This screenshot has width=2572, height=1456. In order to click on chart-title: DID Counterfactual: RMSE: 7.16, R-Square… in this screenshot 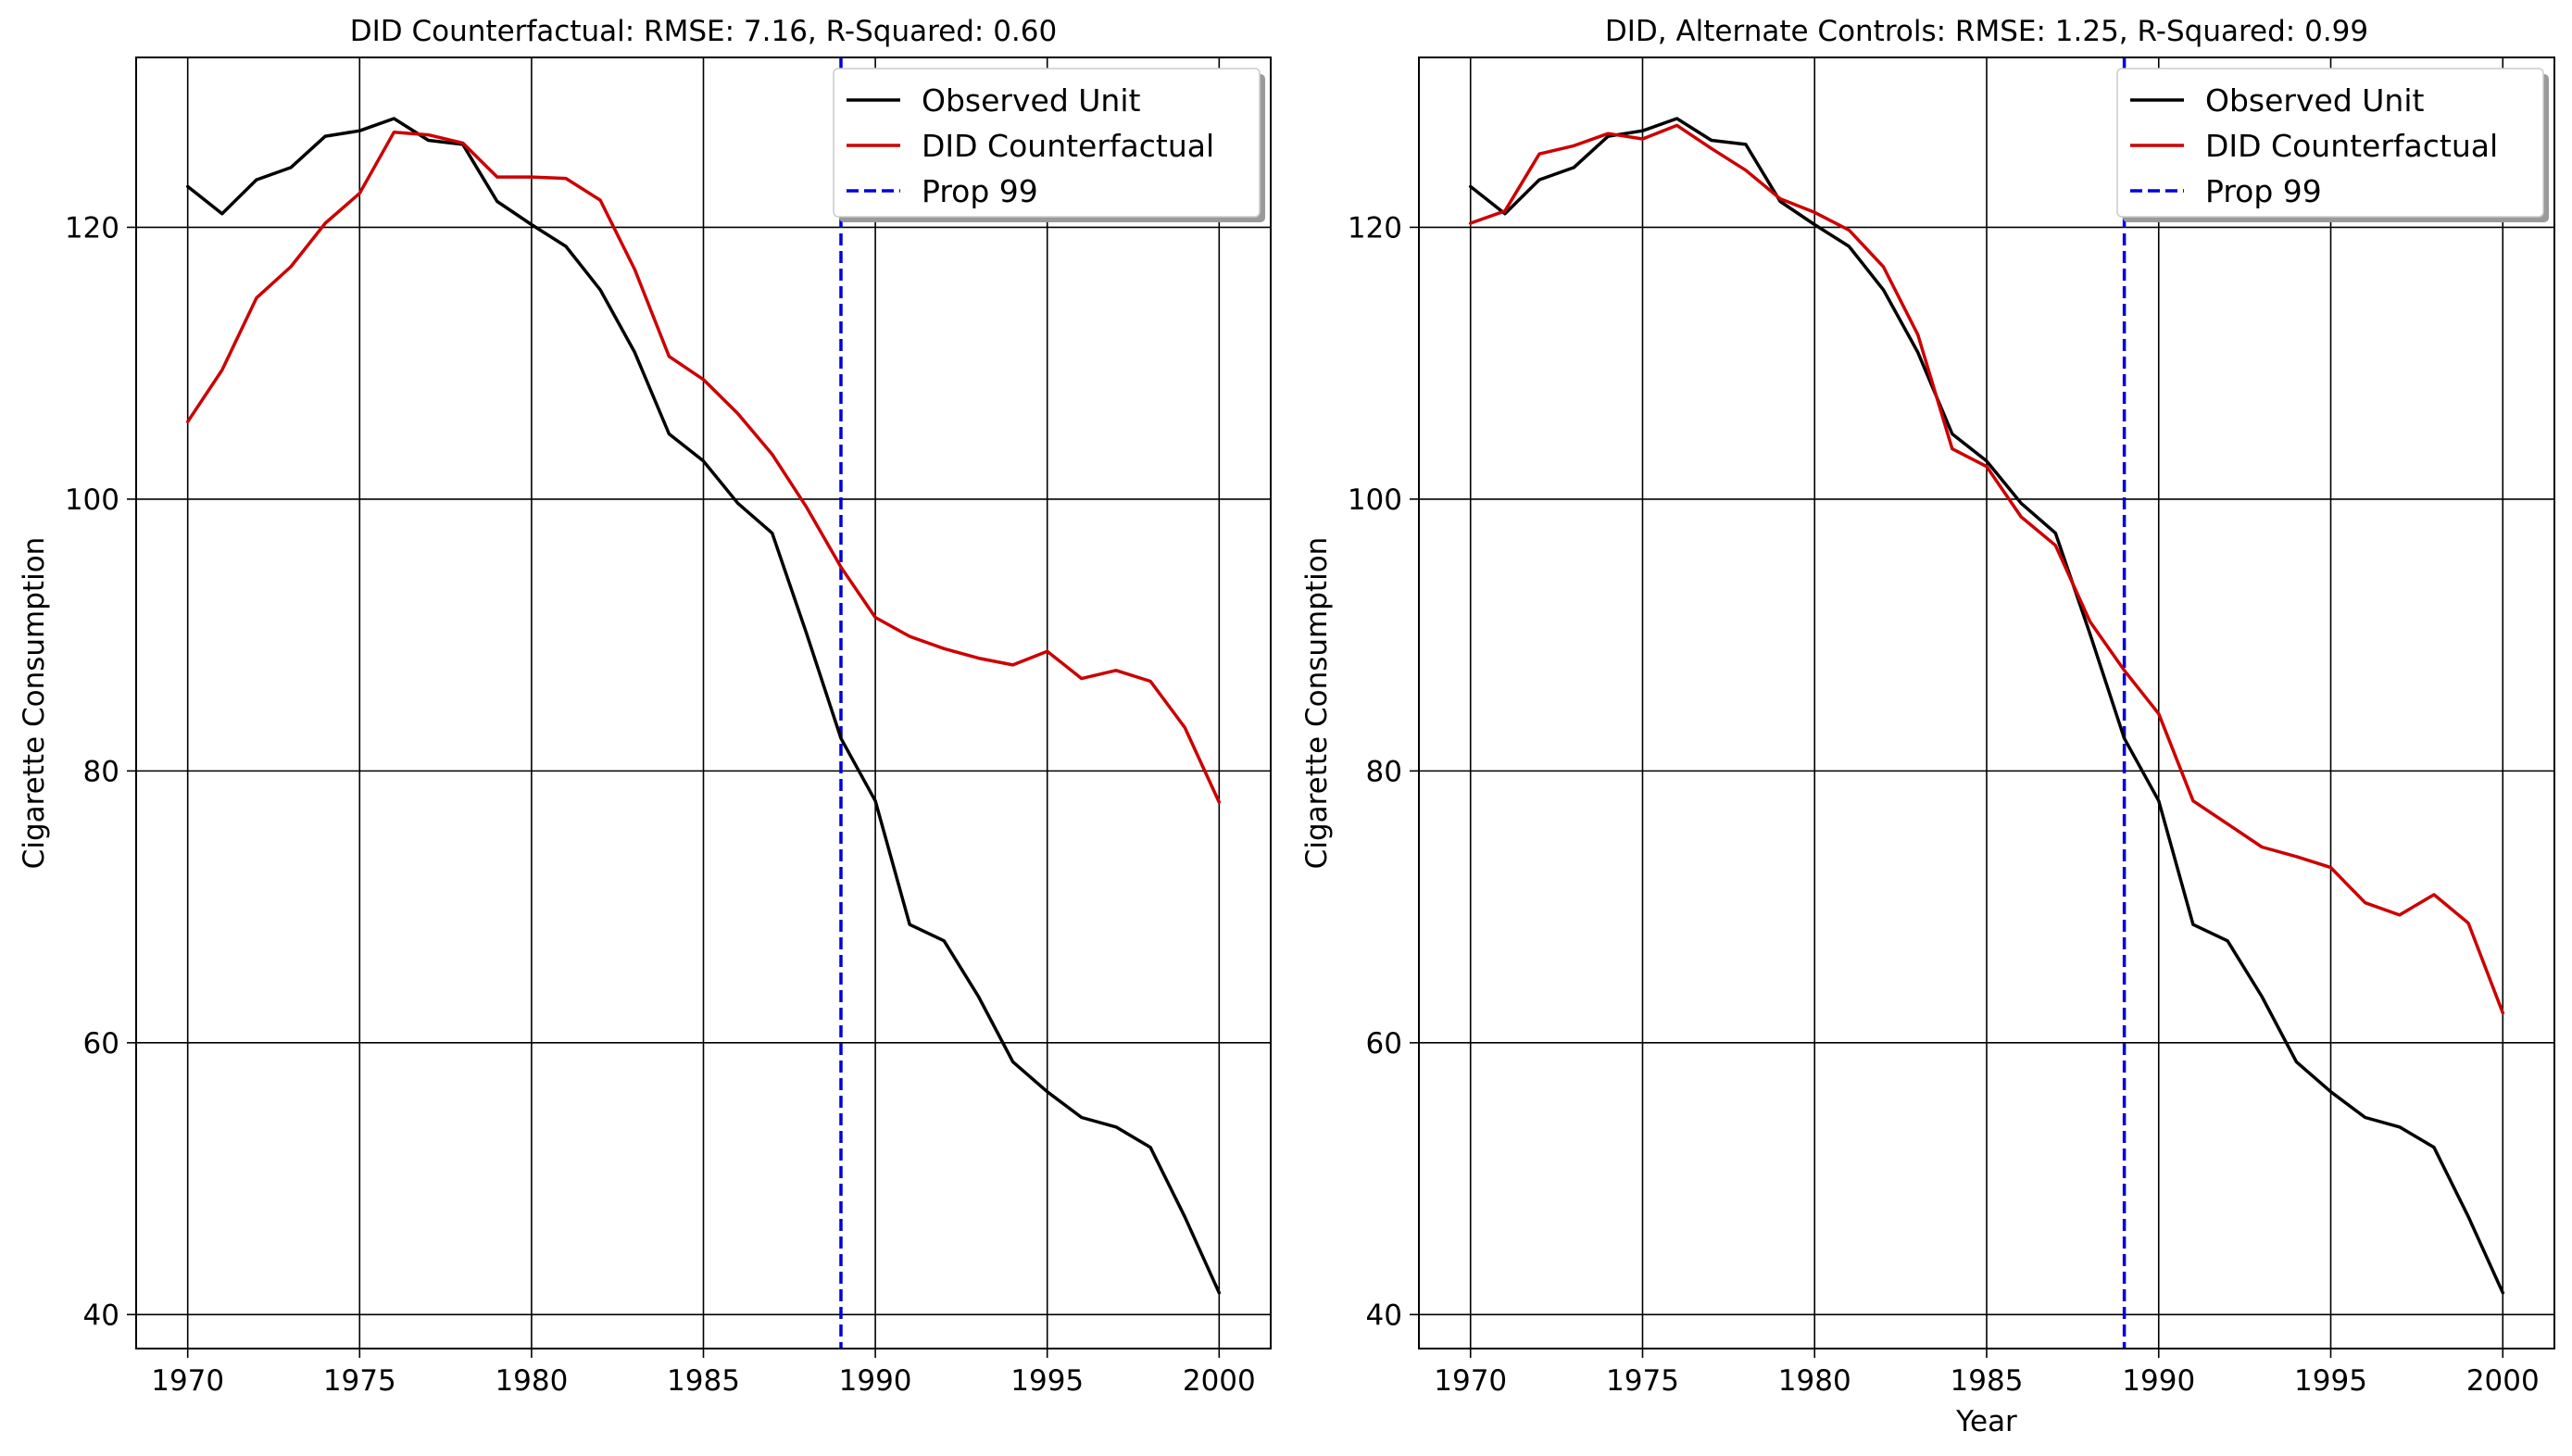, I will do `click(703, 31)`.